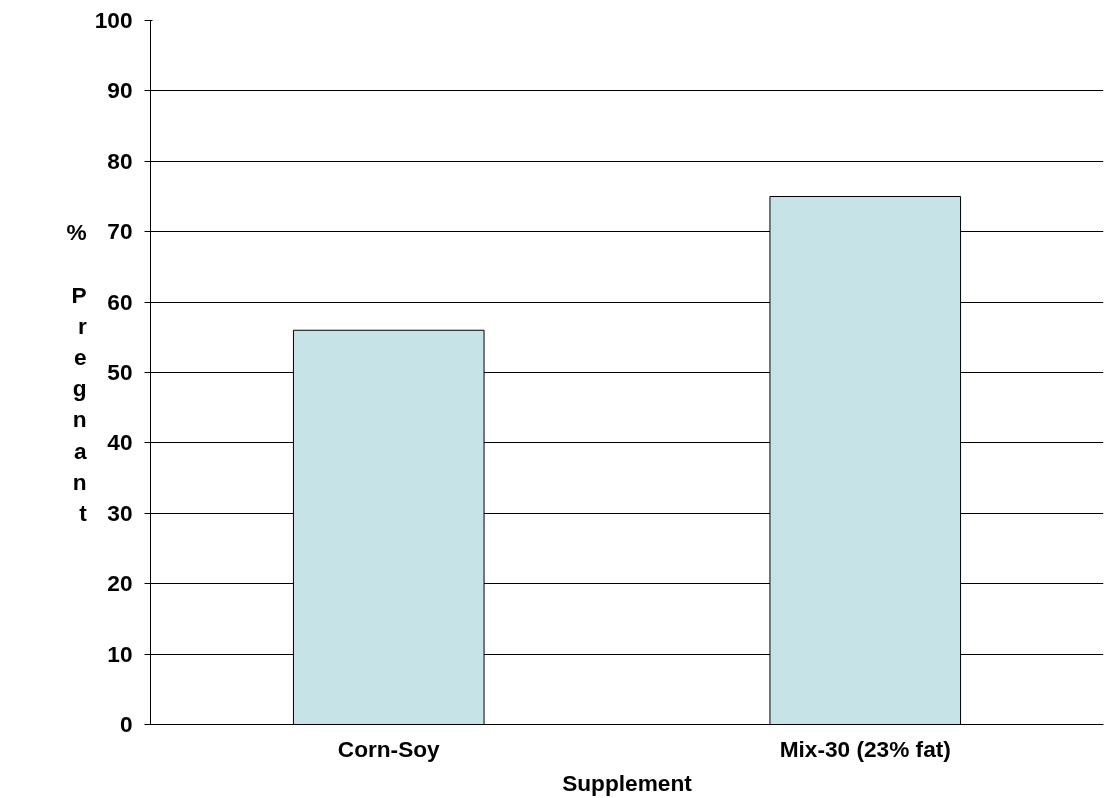 The height and width of the screenshot is (798, 1113). What do you see at coordinates (120, 372) in the screenshot?
I see `y-tick-label: 50` at bounding box center [120, 372].